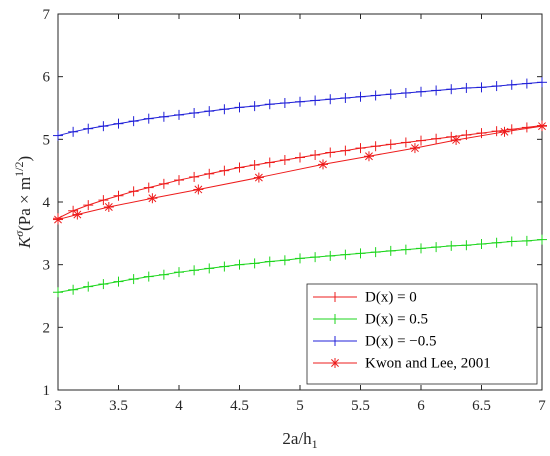 Image resolution: width=550 pixels, height=456 pixels. Describe the element at coordinates (24, 159) in the screenshot. I see `y-axis-label-unit-end: )` at that location.